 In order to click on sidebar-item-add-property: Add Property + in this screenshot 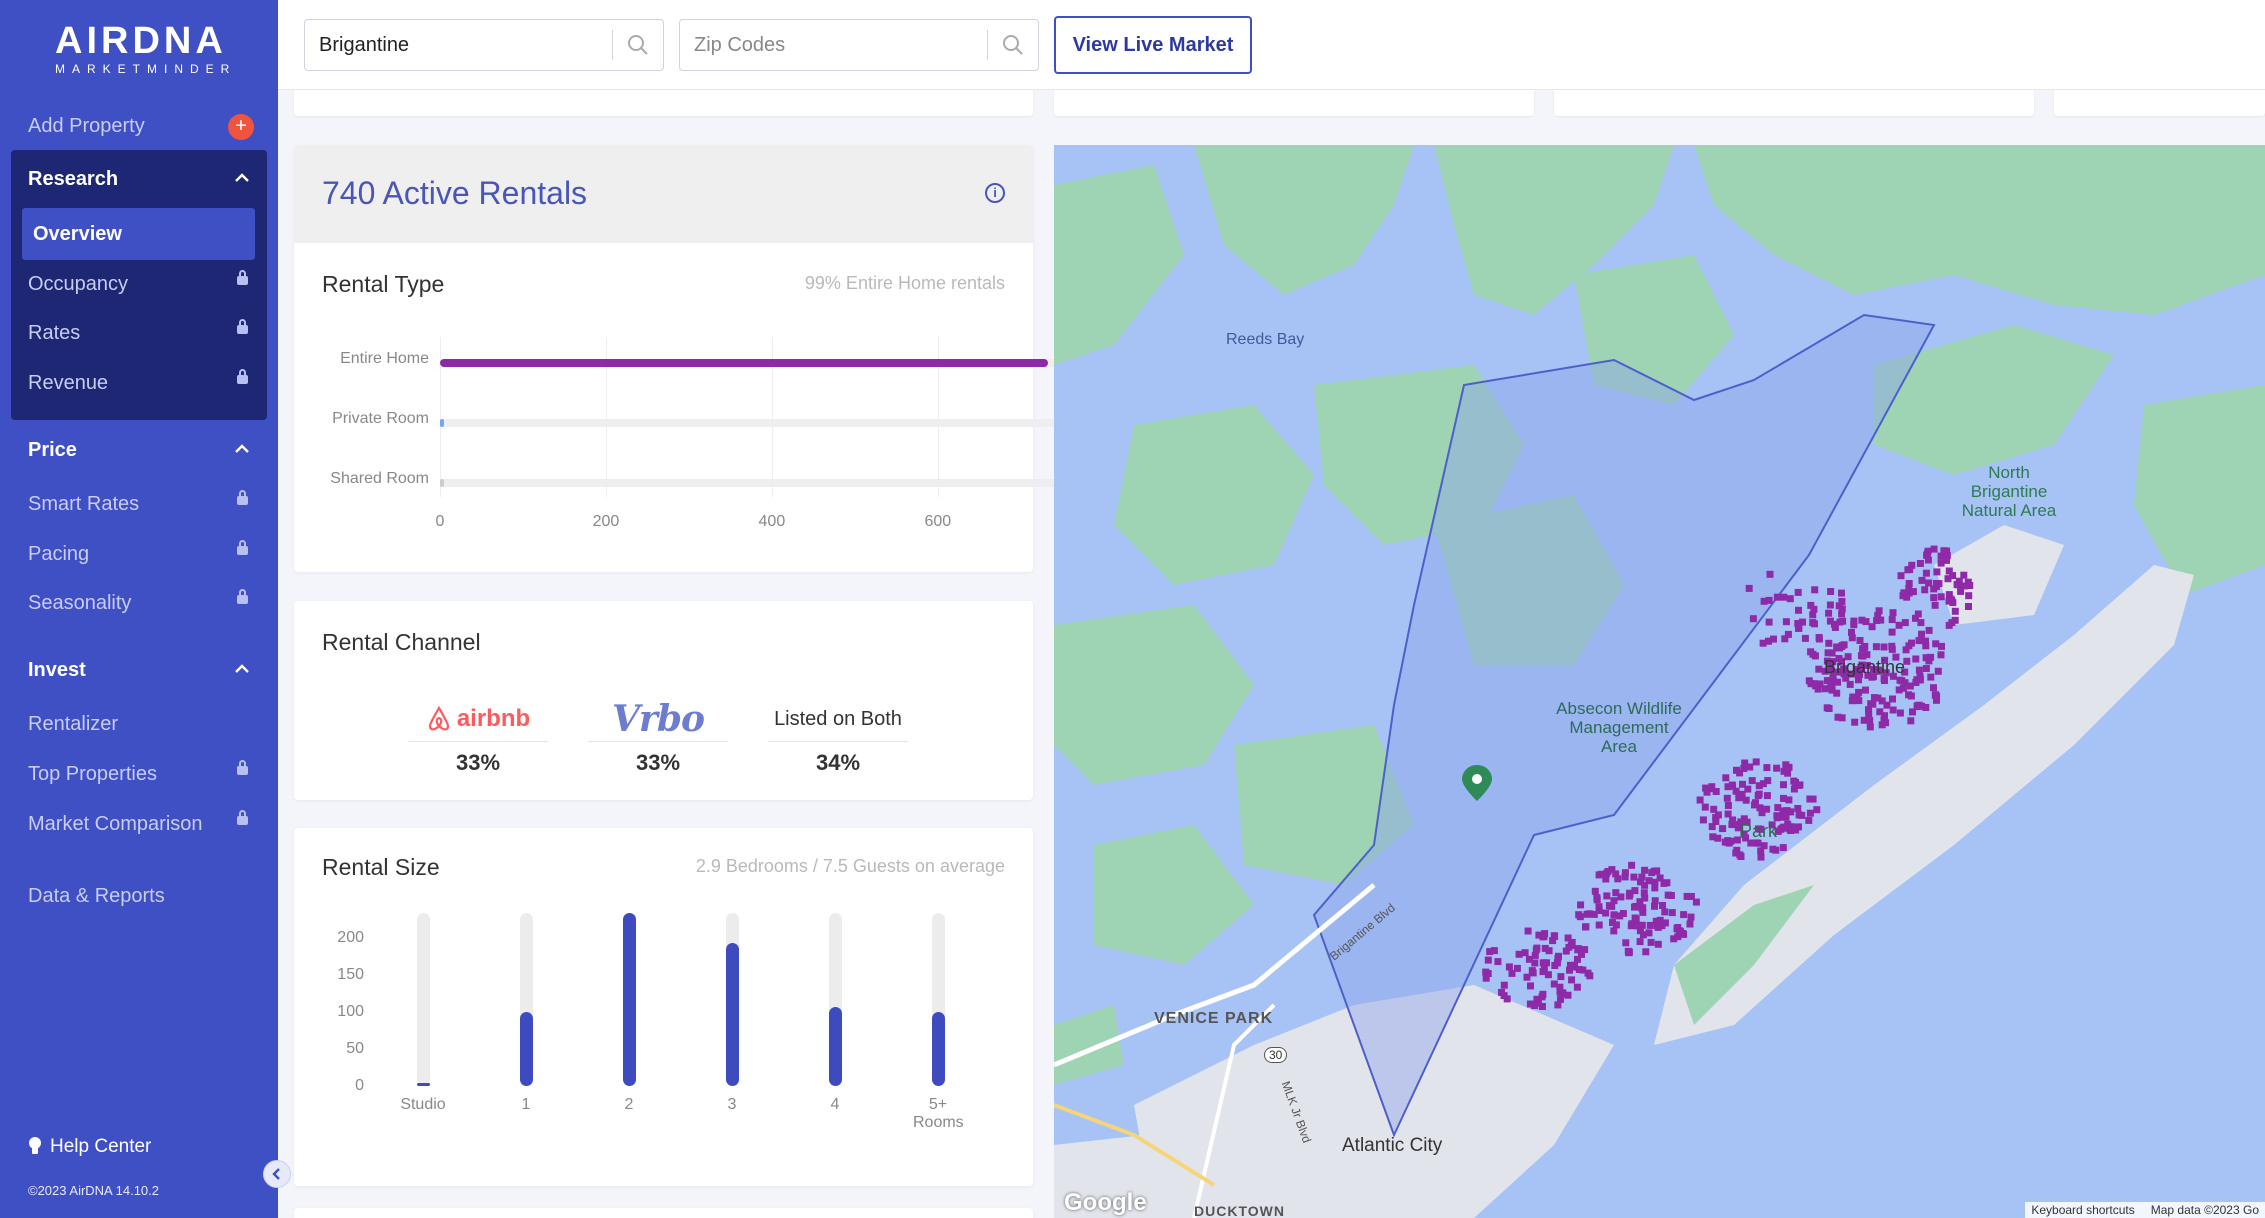, I will do `click(139, 126)`.